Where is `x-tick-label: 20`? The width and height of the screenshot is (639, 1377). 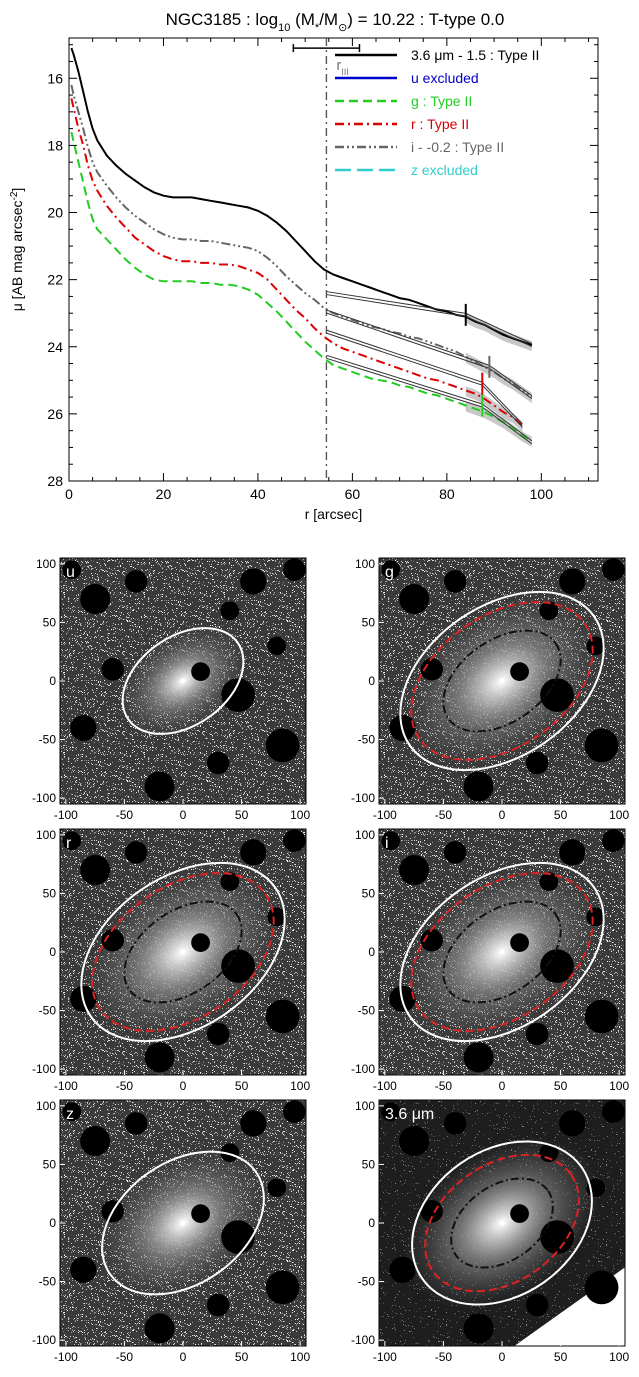
x-tick-label: 20 is located at coordinates (164, 494).